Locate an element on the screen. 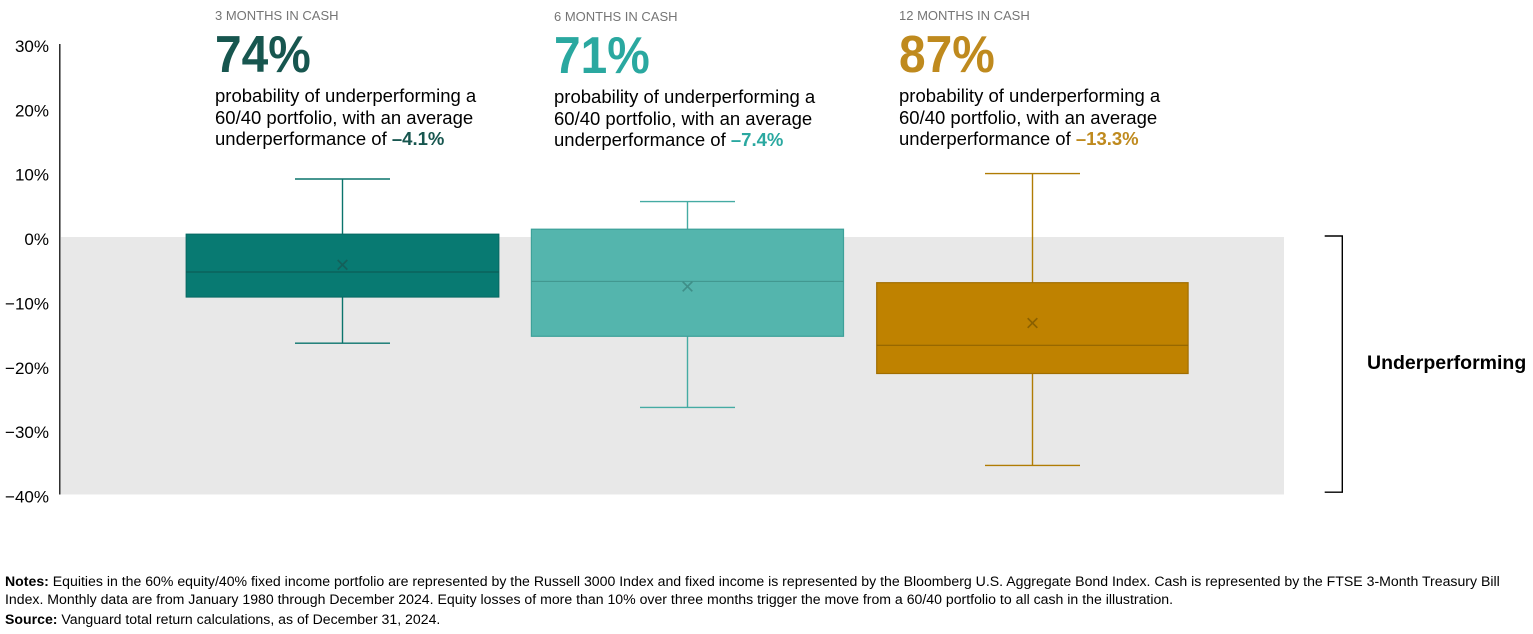 The height and width of the screenshot is (634, 1533). svg-text: 10% is located at coordinates (32, 175).